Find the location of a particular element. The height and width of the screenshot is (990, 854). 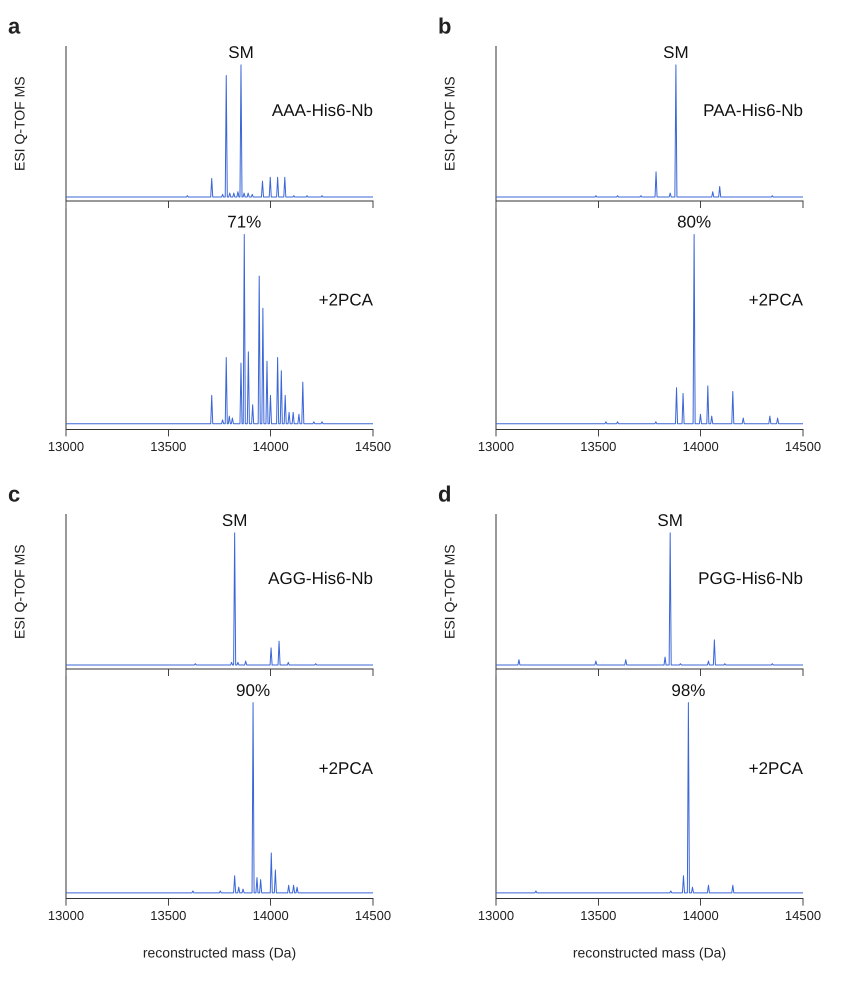

annotation: PGG-His6-Nb is located at coordinates (750, 578).